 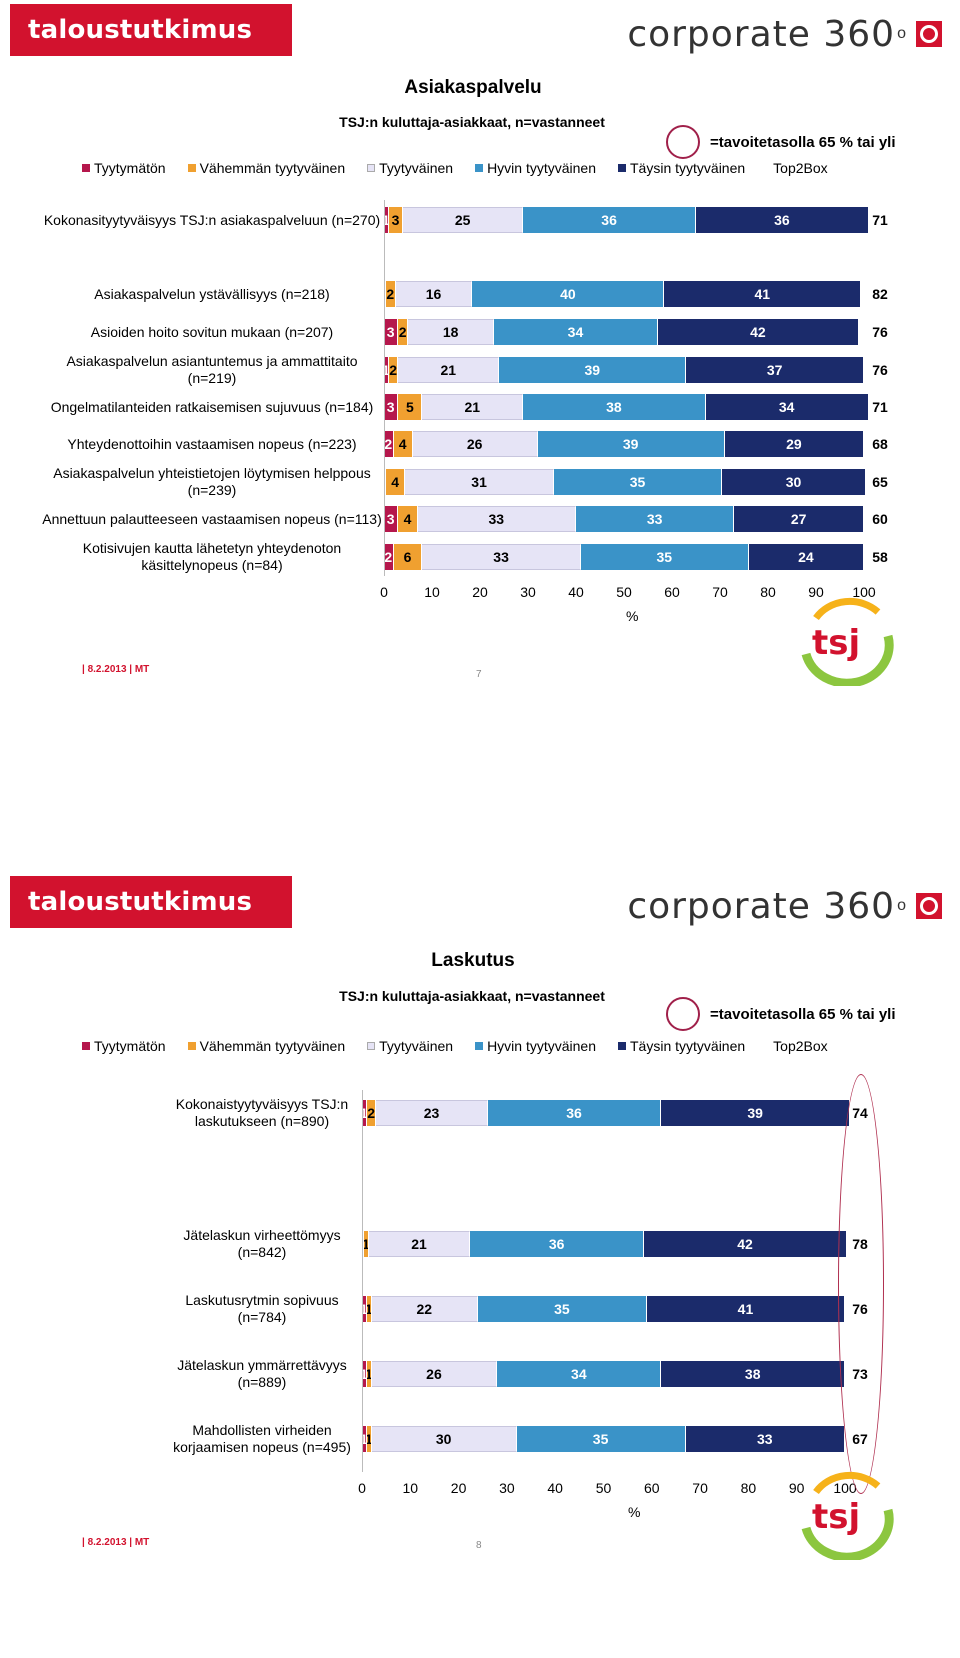 What do you see at coordinates (603, 1439) in the screenshot?
I see `stacked-bar: 11303533` at bounding box center [603, 1439].